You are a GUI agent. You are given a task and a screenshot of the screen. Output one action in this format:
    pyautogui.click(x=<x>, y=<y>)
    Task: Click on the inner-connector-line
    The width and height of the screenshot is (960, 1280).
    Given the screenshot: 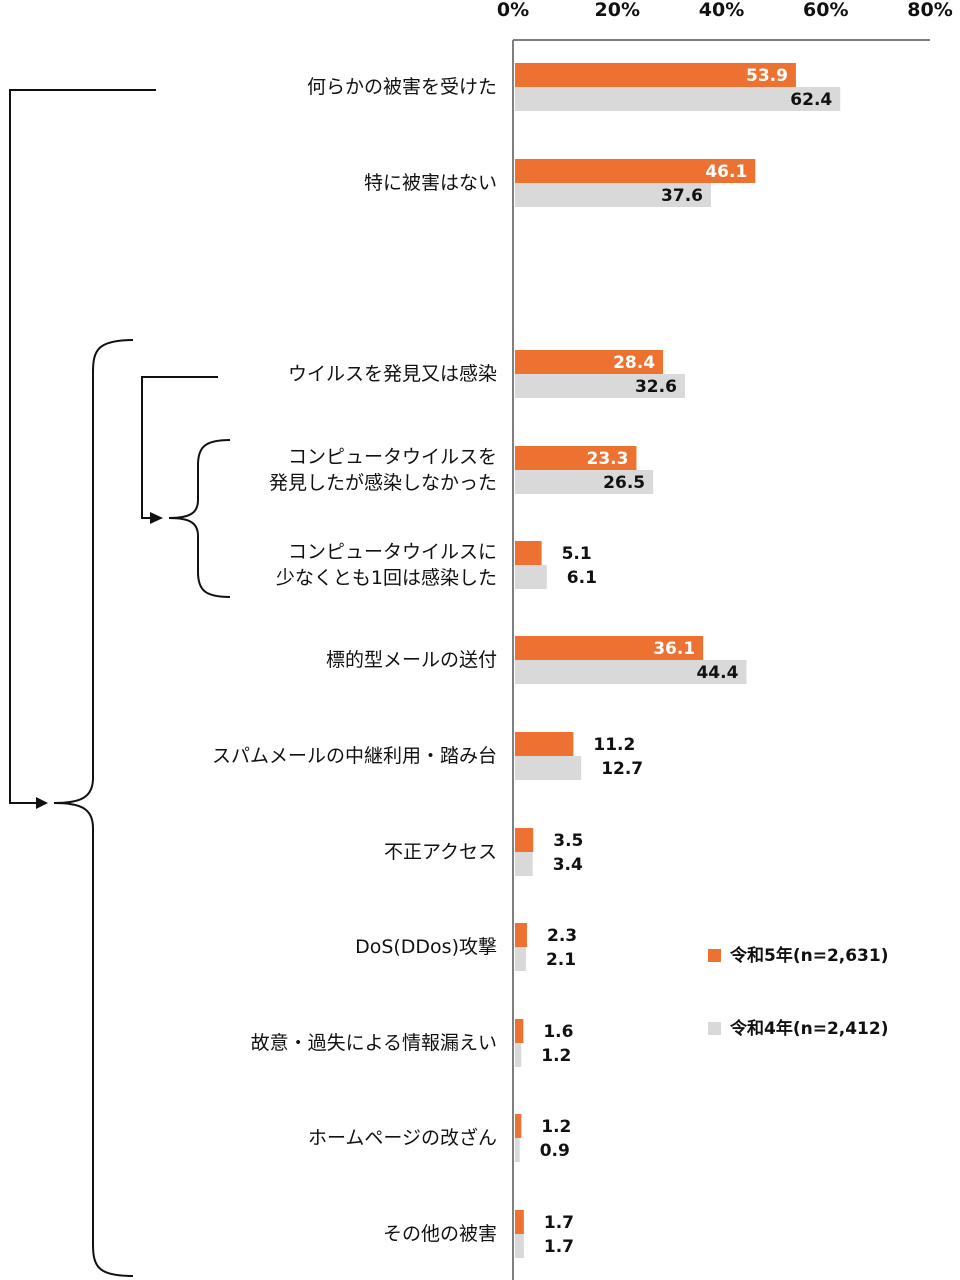 What is the action you would take?
    pyautogui.click(x=179, y=447)
    